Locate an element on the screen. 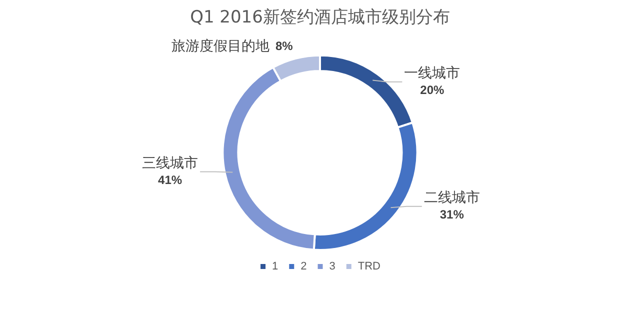  text: 旅游度假目的地 is located at coordinates (220, 46).